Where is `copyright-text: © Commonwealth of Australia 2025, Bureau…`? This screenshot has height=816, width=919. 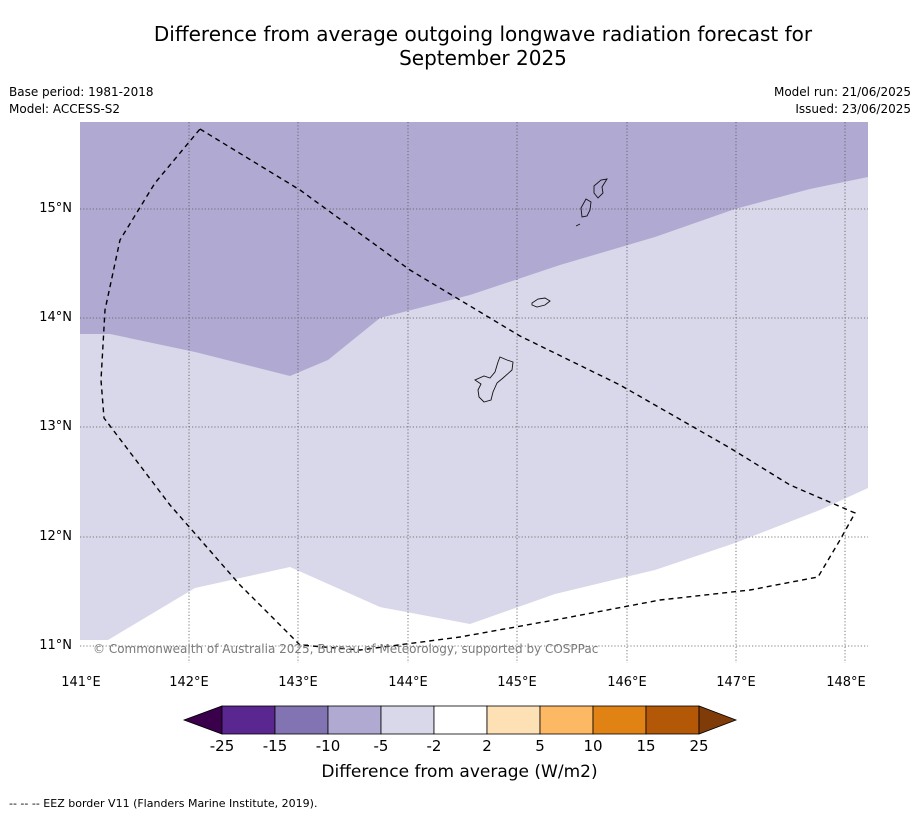
copyright-text: © Commonwealth of Australia 2025, Bureau… is located at coordinates (346, 649).